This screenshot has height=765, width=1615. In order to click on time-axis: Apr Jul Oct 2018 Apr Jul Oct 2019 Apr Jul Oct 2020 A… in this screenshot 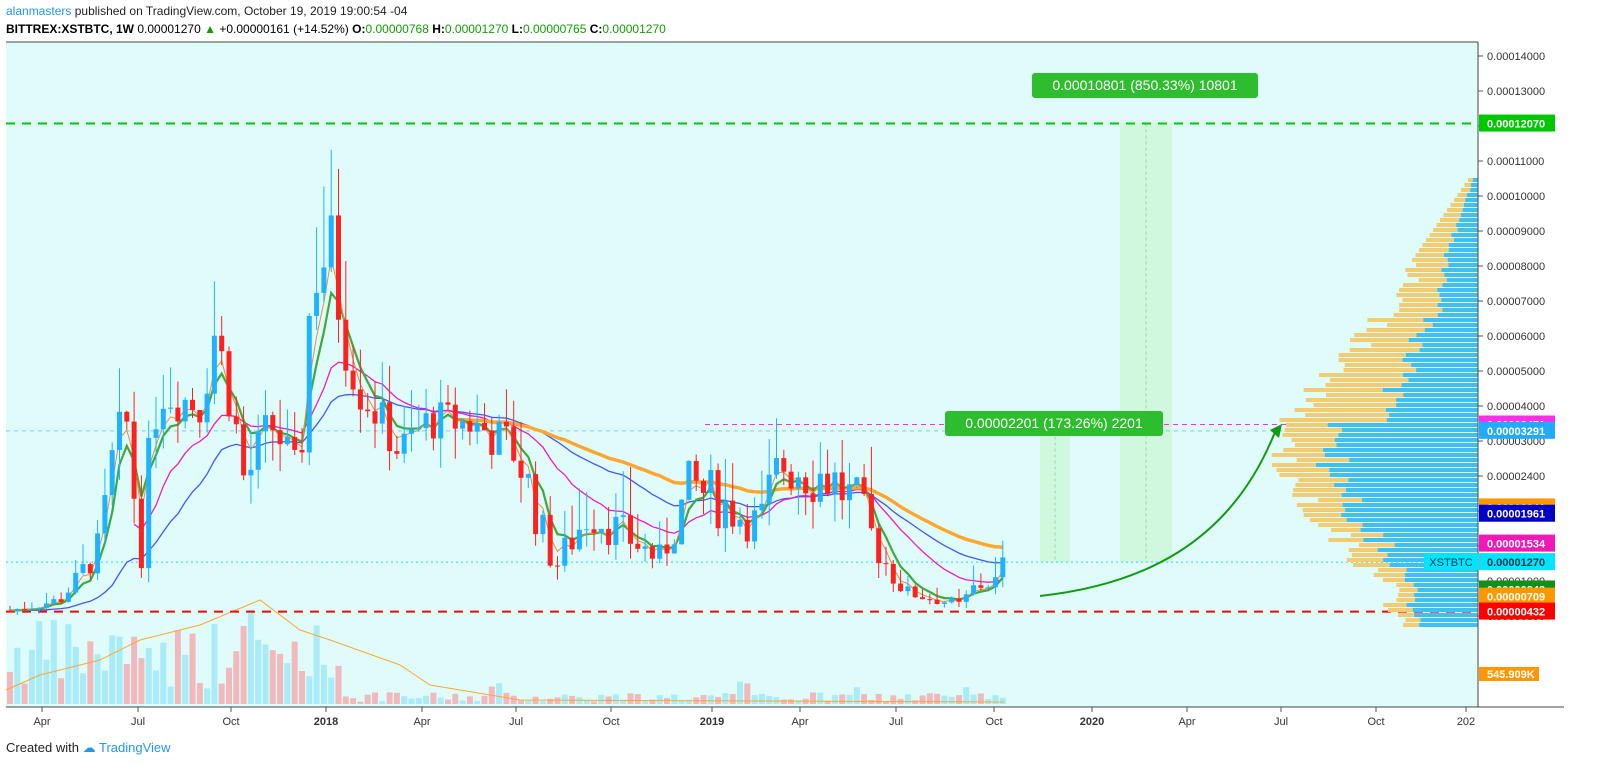, I will do `click(754, 717)`.